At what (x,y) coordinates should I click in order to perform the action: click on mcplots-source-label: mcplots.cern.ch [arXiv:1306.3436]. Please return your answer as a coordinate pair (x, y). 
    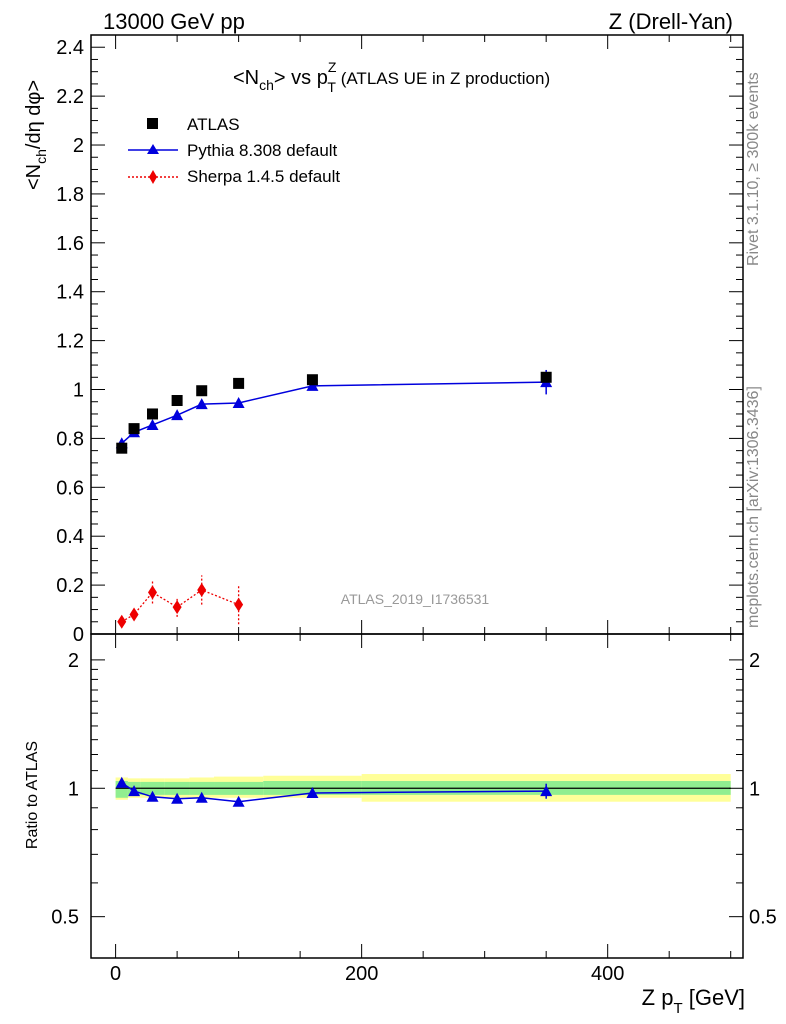
    Looking at the image, I should click on (753, 507).